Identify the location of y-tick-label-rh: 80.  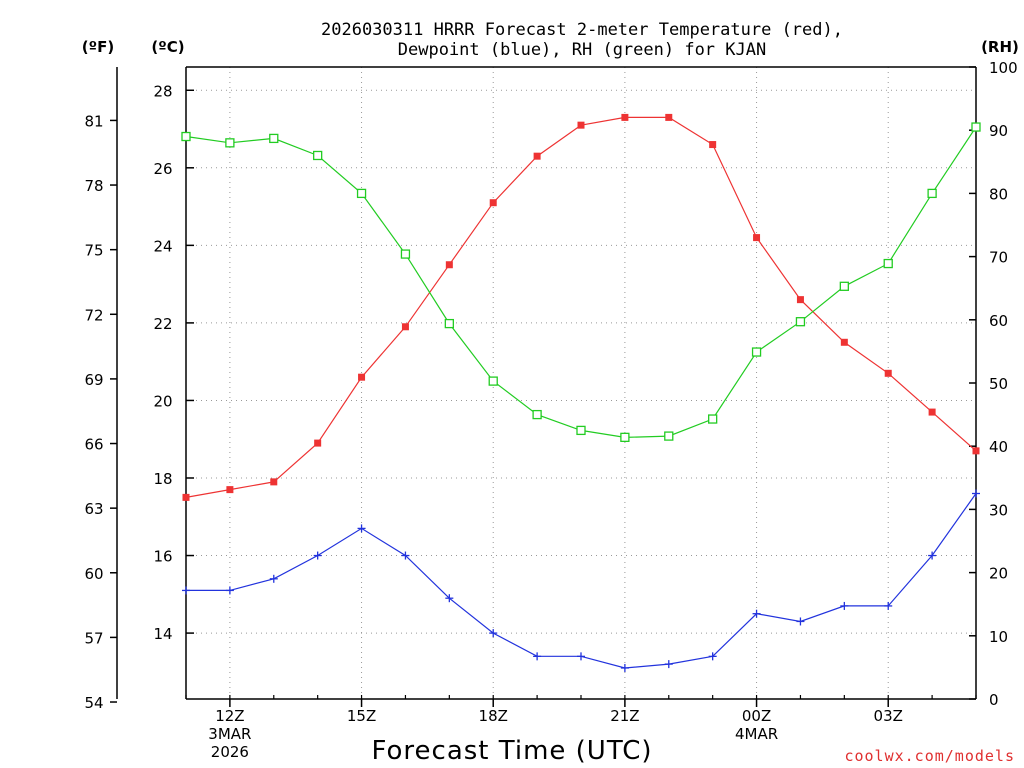
(998, 194).